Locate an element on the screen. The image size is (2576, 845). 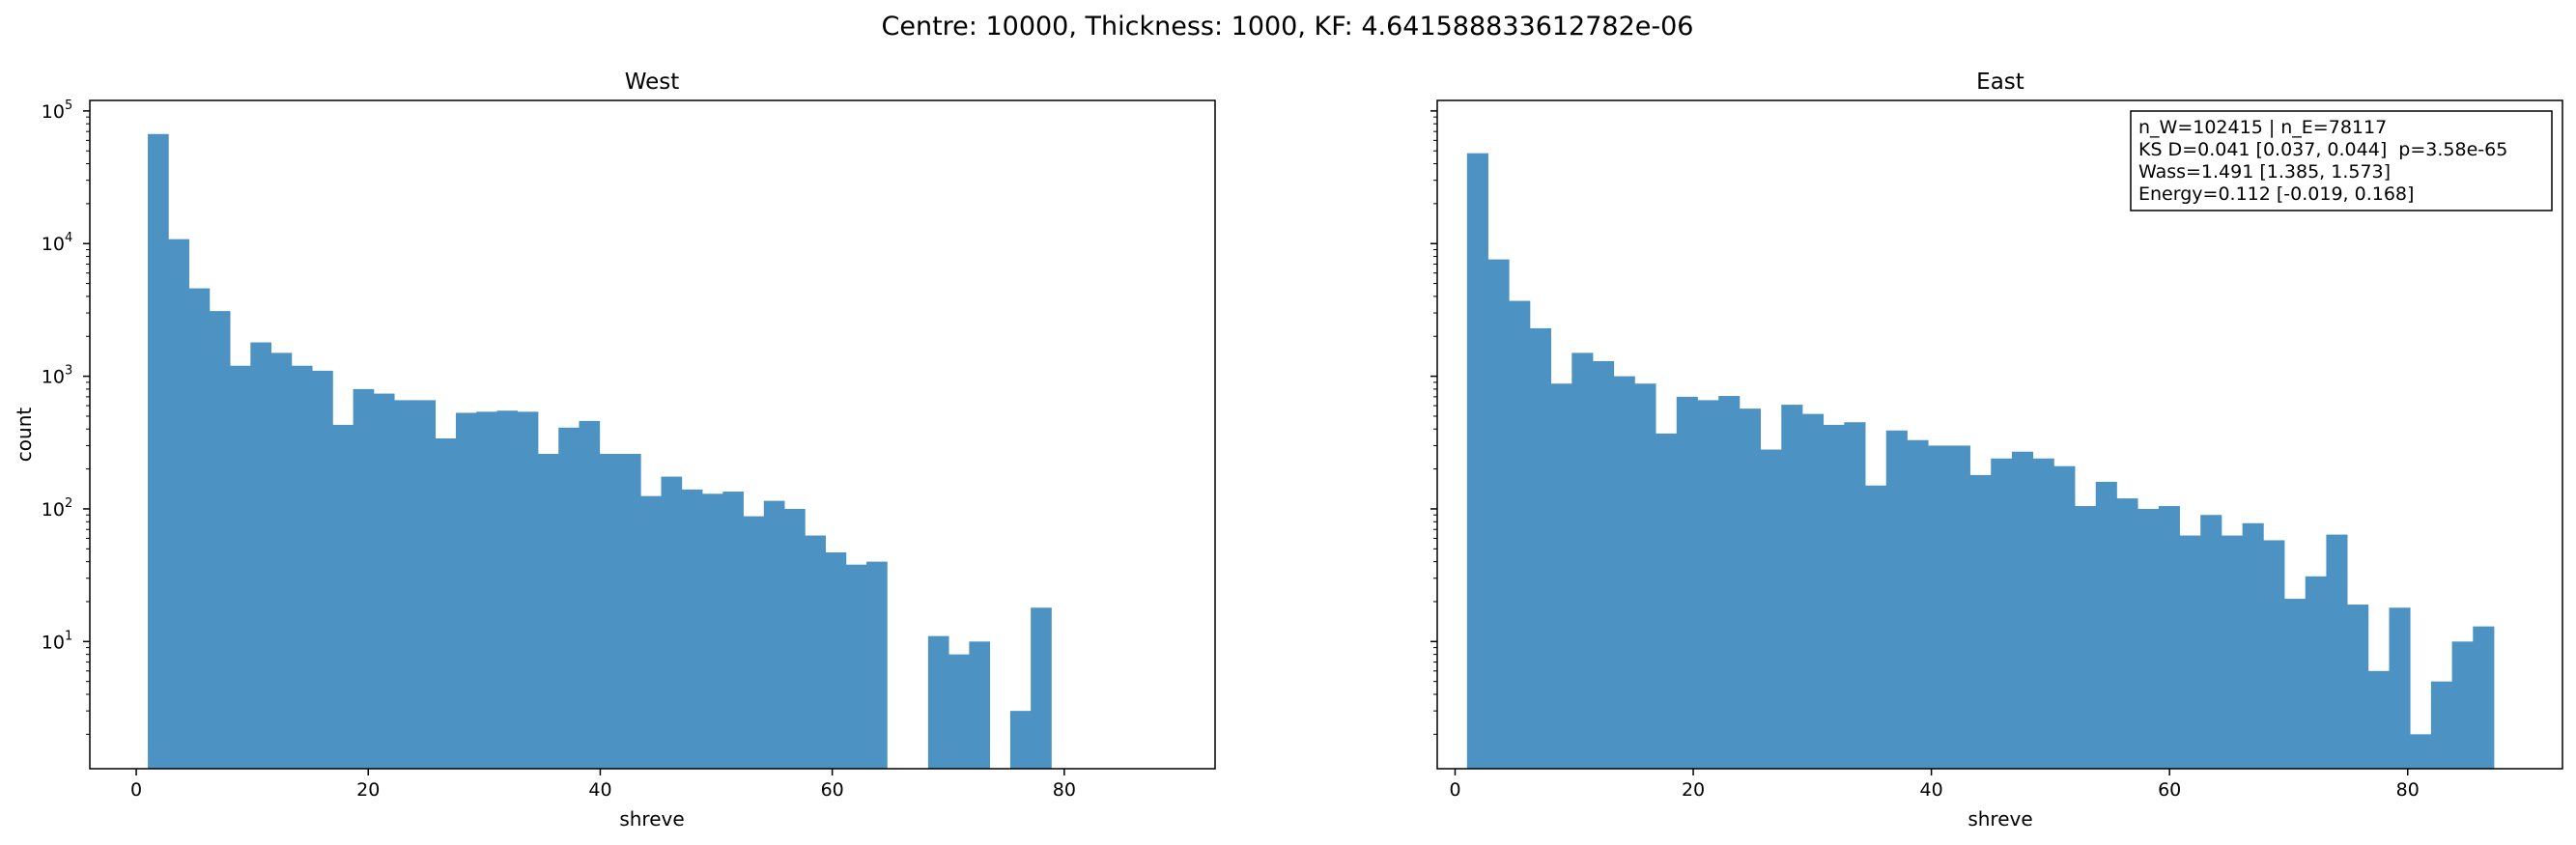
chart-west-ylabel: count is located at coordinates (24, 435).